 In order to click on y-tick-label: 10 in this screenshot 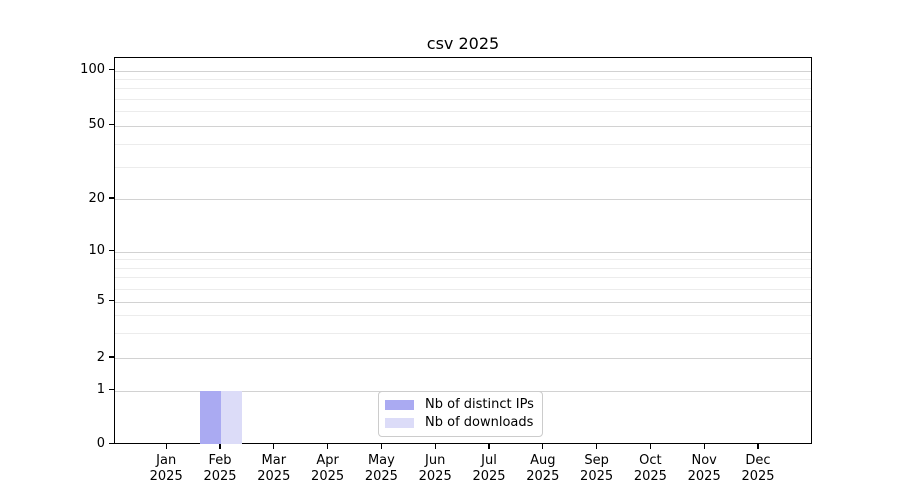, I will do `click(96, 251)`.